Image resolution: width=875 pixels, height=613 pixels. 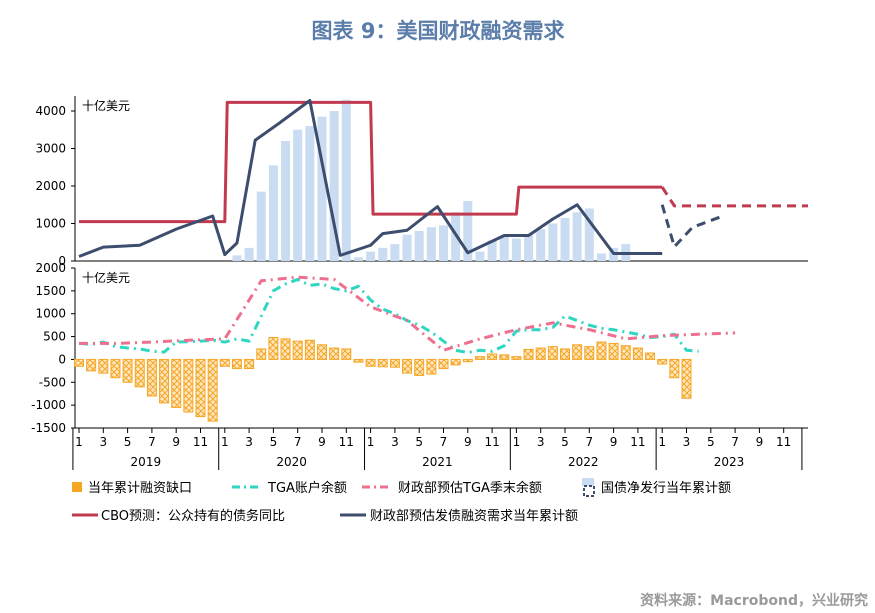 What do you see at coordinates (53, 348) in the screenshot?
I see `bottom-y-ticks: -1500 -1000 -500 0 500 1000 1500 2000` at bounding box center [53, 348].